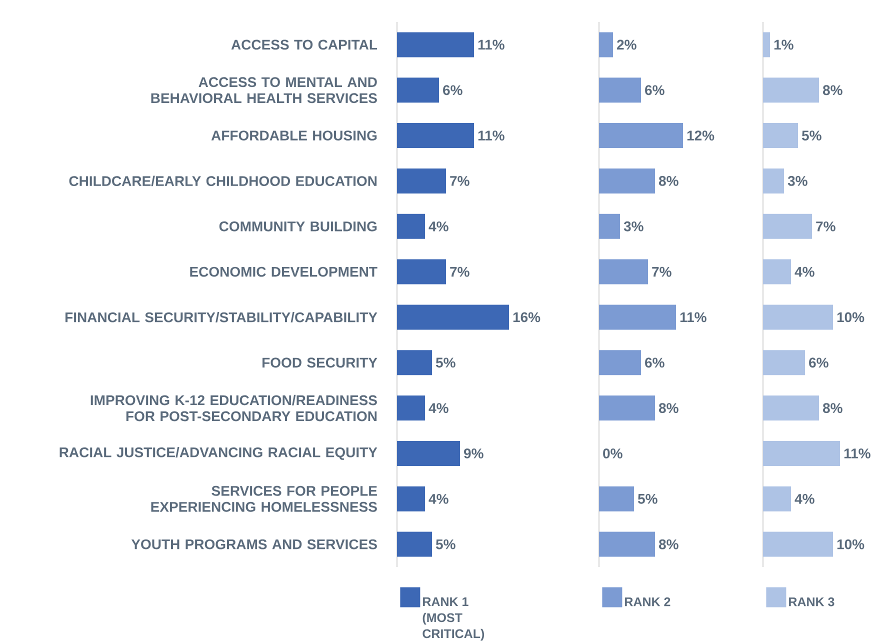 This screenshot has width=881, height=642. Describe the element at coordinates (626, 45) in the screenshot. I see `data-label: 2%` at that location.